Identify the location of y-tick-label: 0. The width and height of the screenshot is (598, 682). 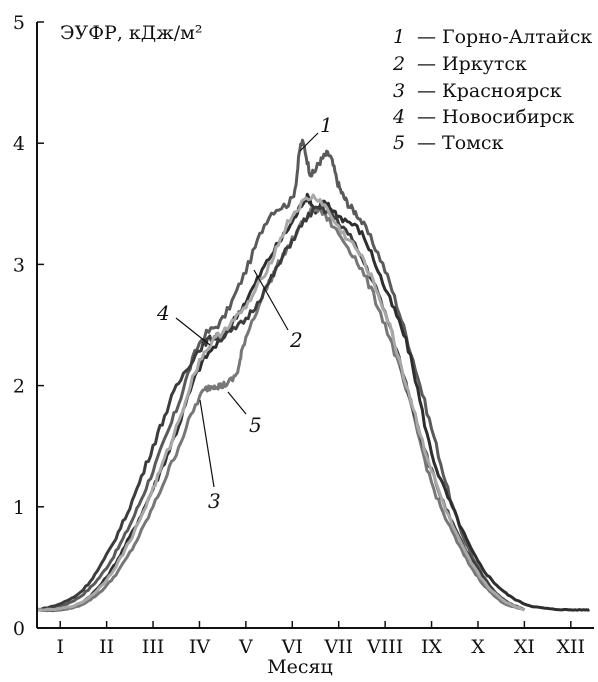
(19, 629).